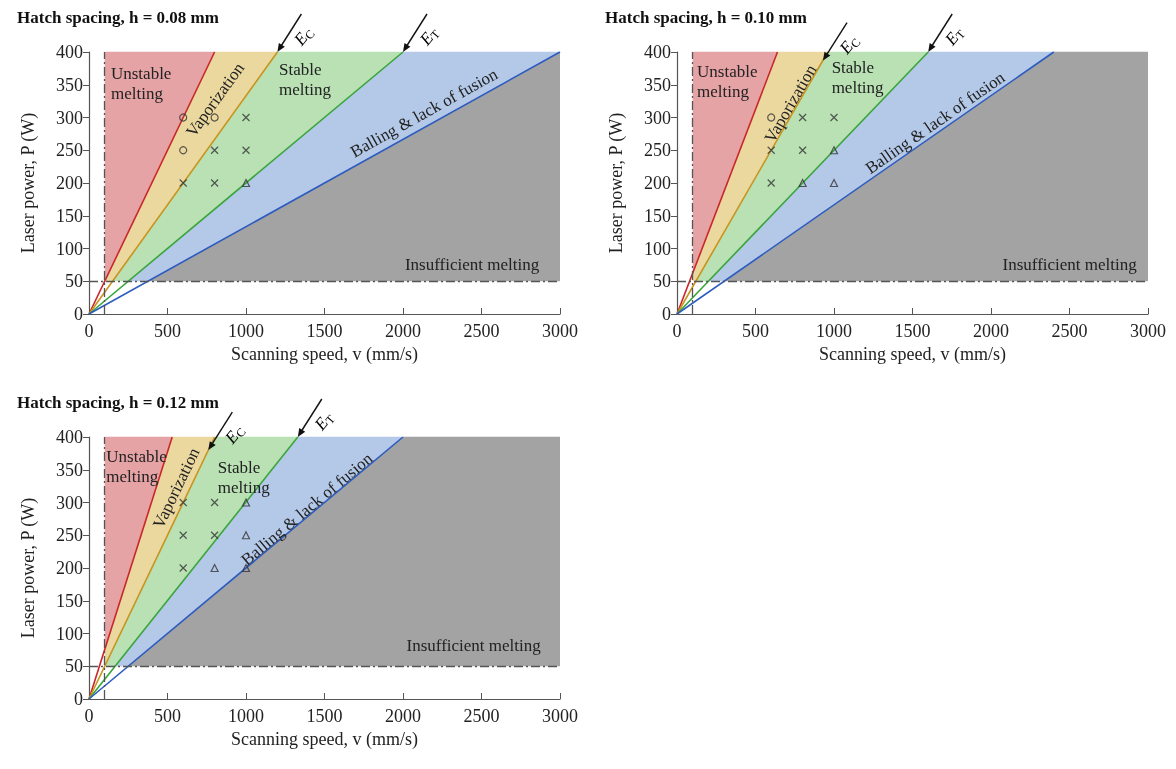  What do you see at coordinates (118, 17) in the screenshot?
I see `chart-title: Hatch spacing, h = 0.08 mm` at bounding box center [118, 17].